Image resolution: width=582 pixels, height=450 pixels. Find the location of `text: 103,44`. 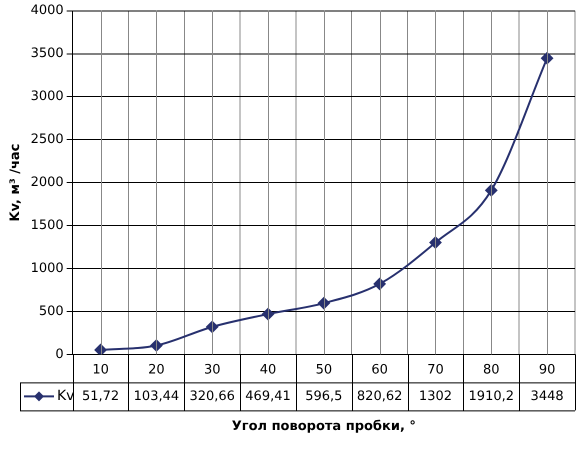

text: 103,44 is located at coordinates (157, 396).